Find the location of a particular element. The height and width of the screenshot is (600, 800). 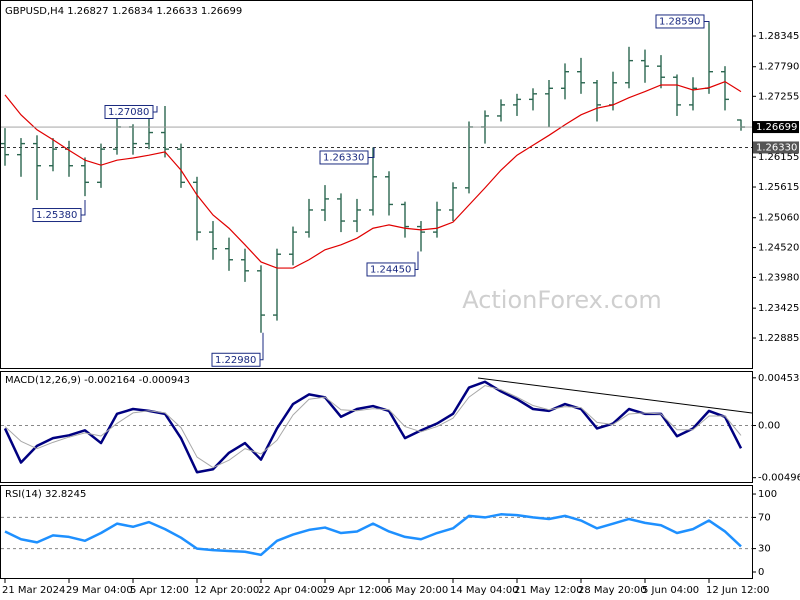

trend-line is located at coordinates (615, 395).